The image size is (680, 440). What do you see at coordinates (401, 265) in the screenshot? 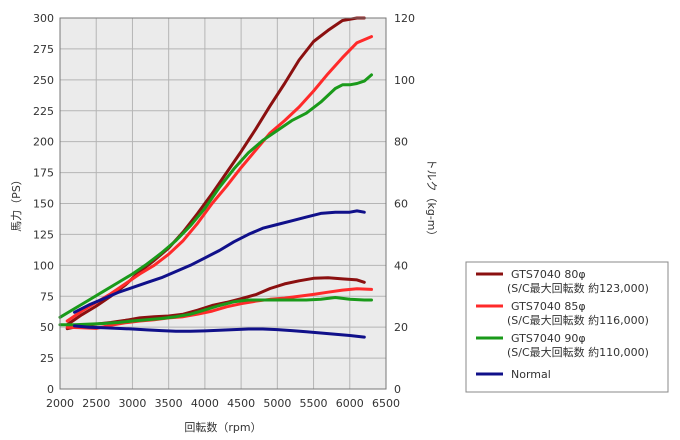
I see `y-right-tick-label: 40` at bounding box center [401, 265].